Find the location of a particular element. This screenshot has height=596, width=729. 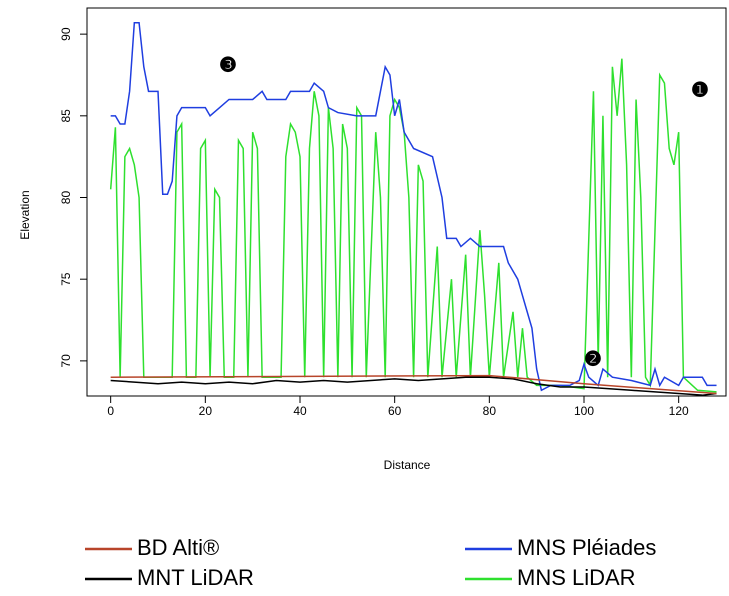

x-tick-label: 40 is located at coordinates (300, 411).